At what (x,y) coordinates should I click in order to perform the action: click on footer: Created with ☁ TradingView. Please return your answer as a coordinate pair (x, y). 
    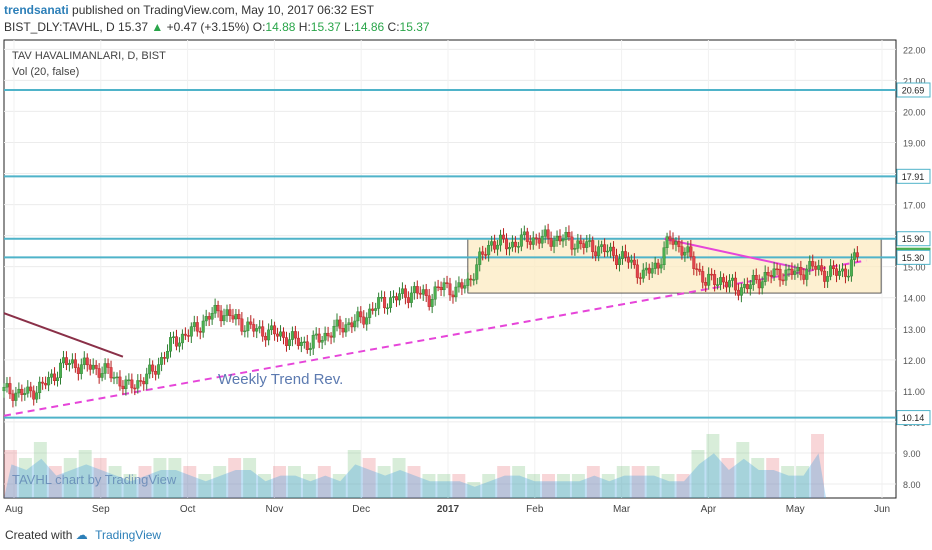
    Looking at the image, I should click on (83, 535).